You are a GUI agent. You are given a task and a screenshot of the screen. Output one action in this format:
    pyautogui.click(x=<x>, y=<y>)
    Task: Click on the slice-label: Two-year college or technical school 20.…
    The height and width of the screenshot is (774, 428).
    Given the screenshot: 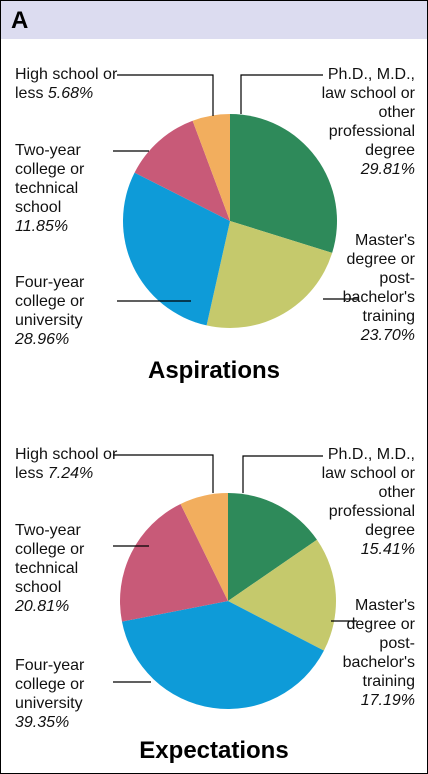 What is the action you would take?
    pyautogui.click(x=65, y=568)
    